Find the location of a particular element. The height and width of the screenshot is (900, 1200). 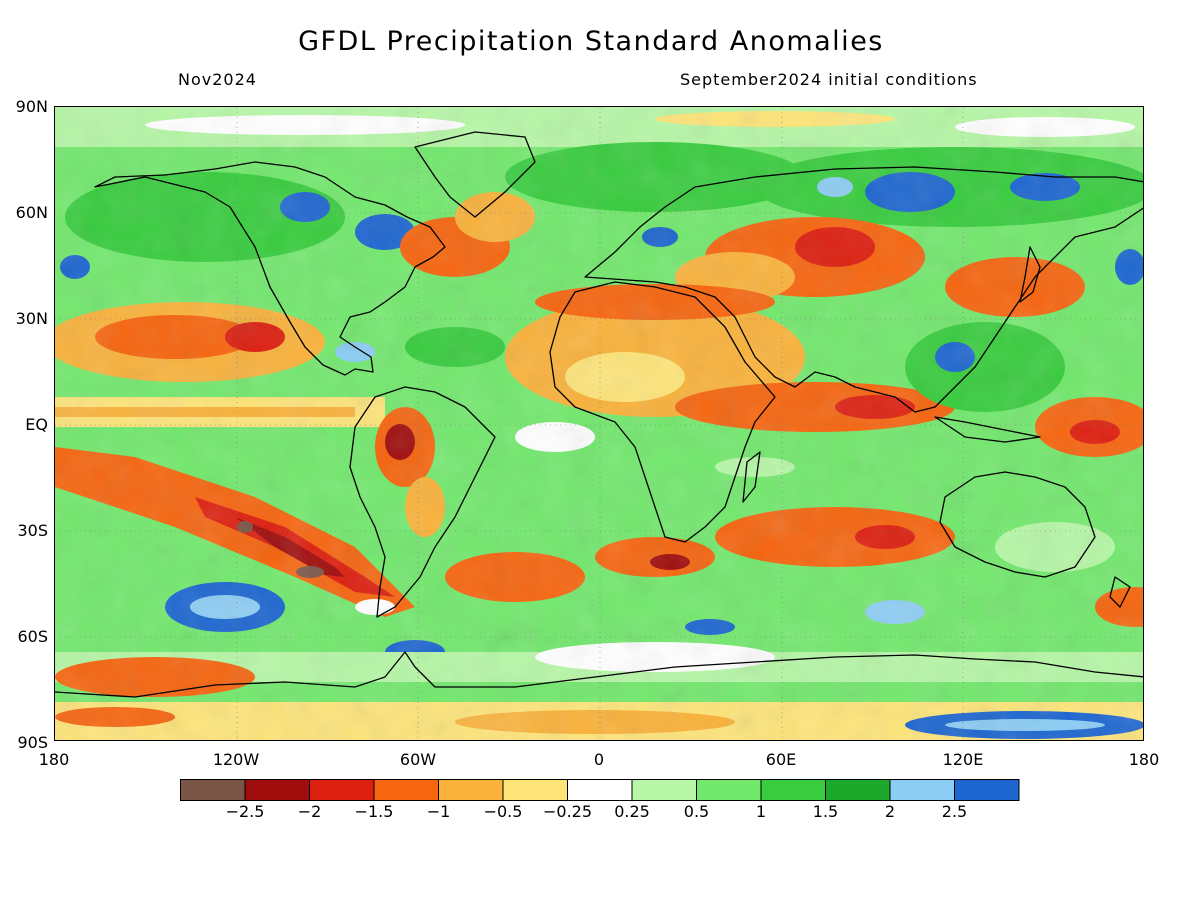

colorbar-label: −2.5 is located at coordinates (245, 811).